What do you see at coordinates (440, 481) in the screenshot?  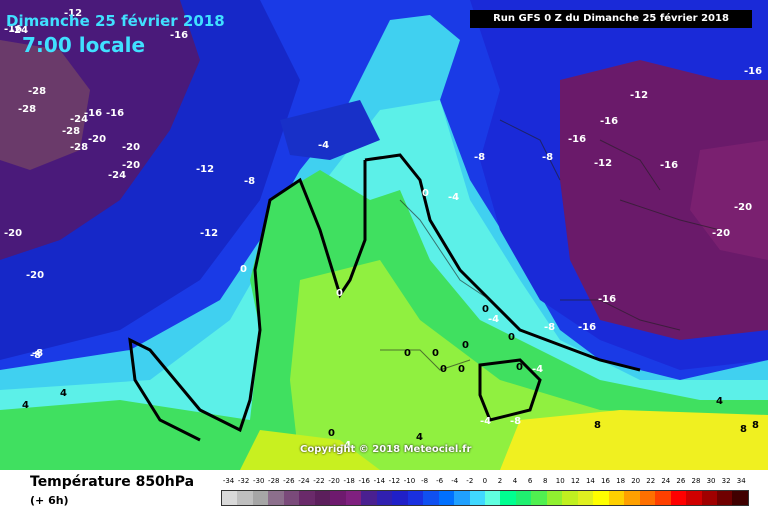 I see `legend-tick: -6` at bounding box center [440, 481].